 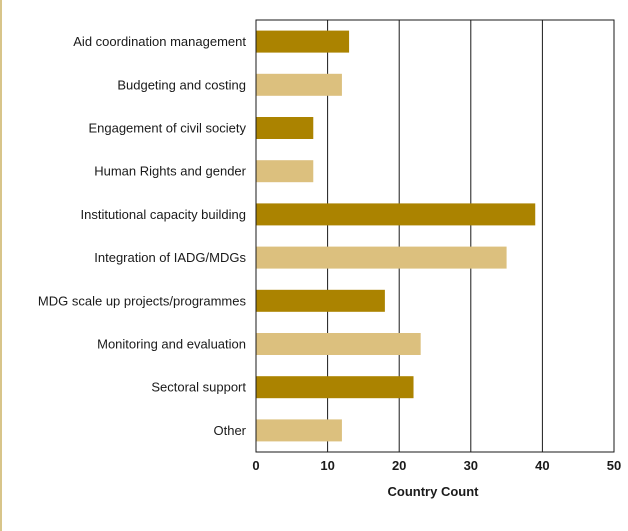 What do you see at coordinates (167, 128) in the screenshot?
I see `category-label: Engagement of civil society` at bounding box center [167, 128].